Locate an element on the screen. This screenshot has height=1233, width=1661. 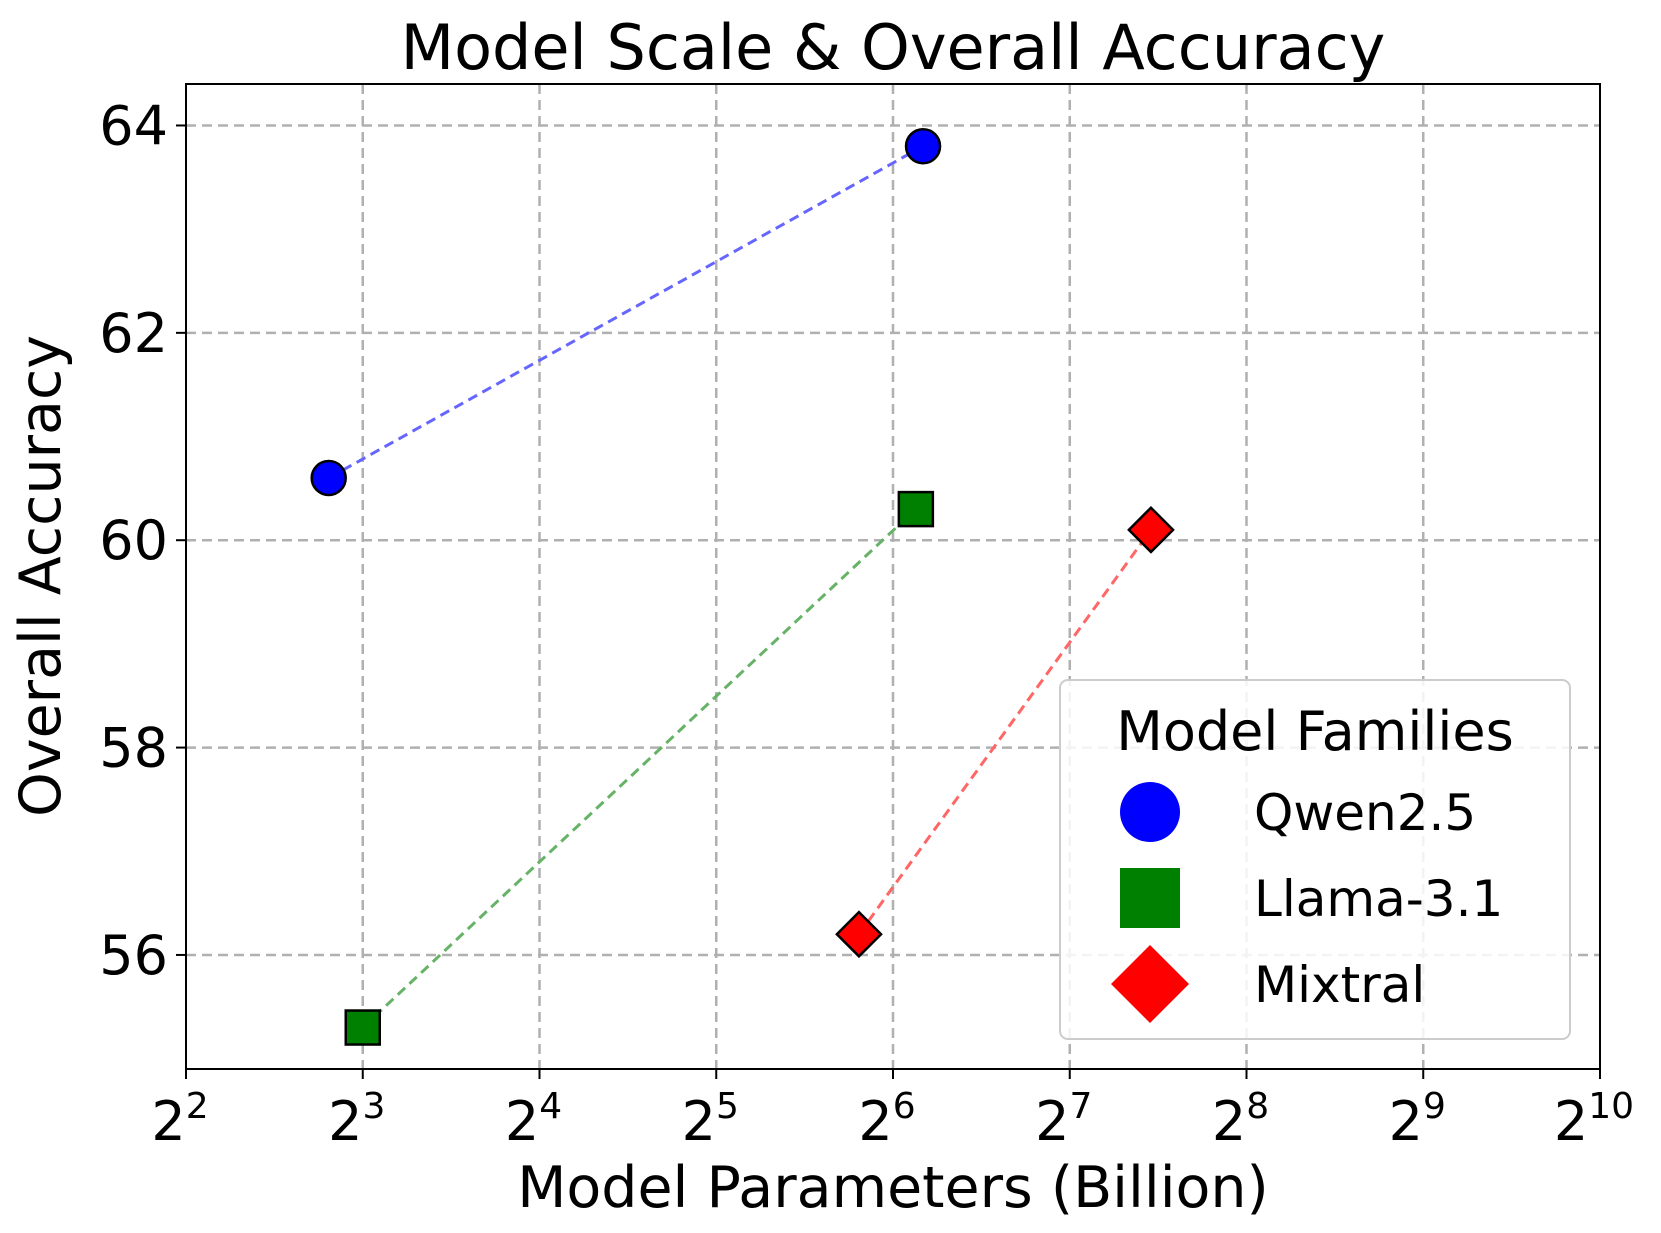
legend-label: Mixtral is located at coordinates (1339, 985).